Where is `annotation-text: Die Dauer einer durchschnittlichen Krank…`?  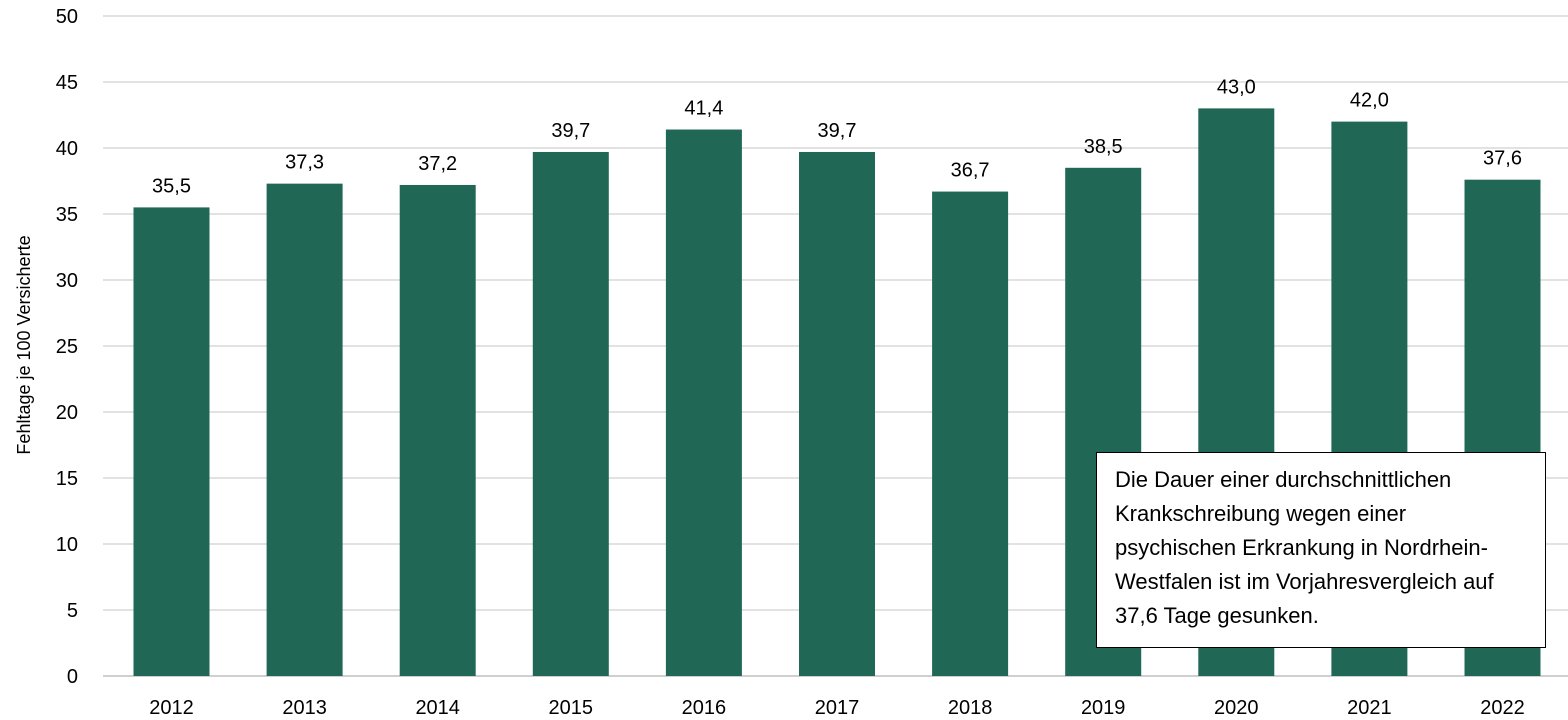
annotation-text: Die Dauer einer durchschnittlichen Krank… is located at coordinates (1304, 547).